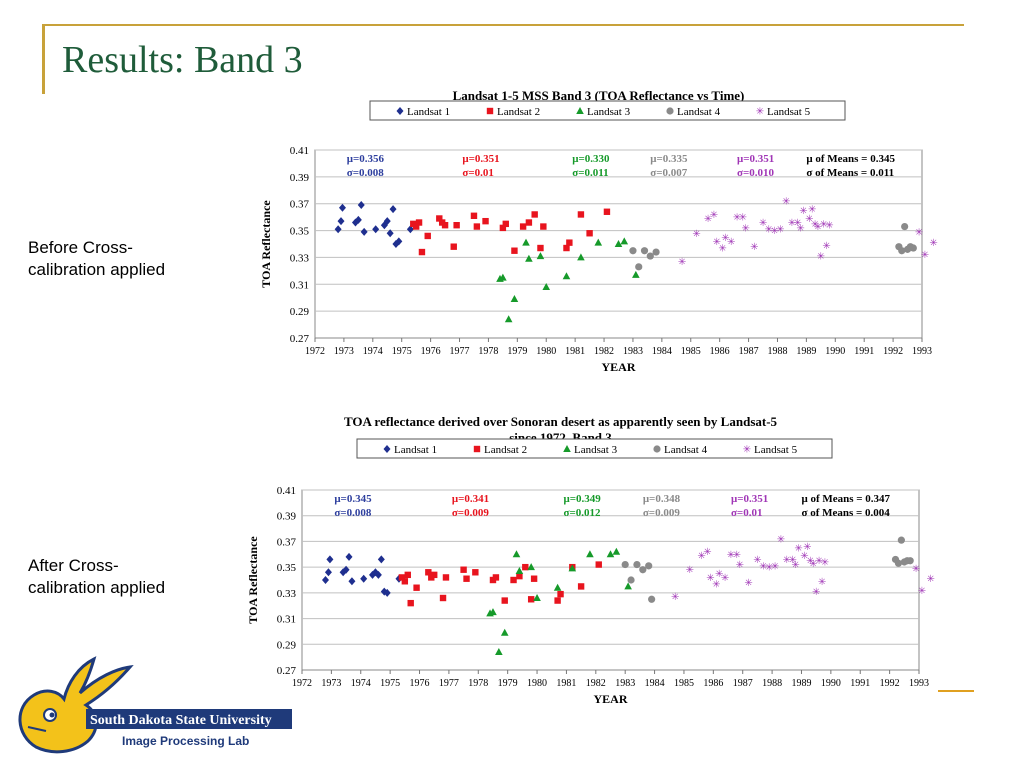 The height and width of the screenshot is (768, 1024). I want to click on y-tick-label: 0.35, so click(287, 568).